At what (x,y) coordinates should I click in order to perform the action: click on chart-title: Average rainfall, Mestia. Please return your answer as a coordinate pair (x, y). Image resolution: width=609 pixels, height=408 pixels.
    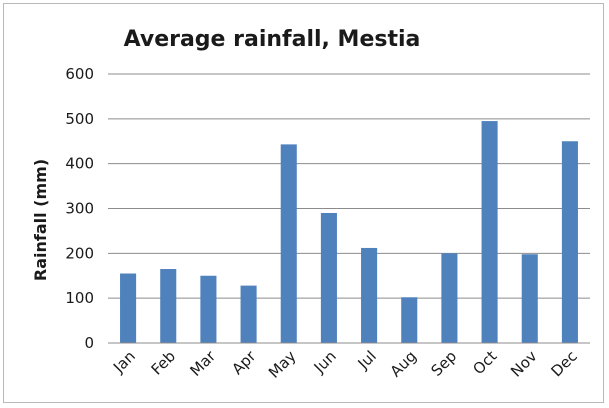
    Looking at the image, I should click on (272, 39).